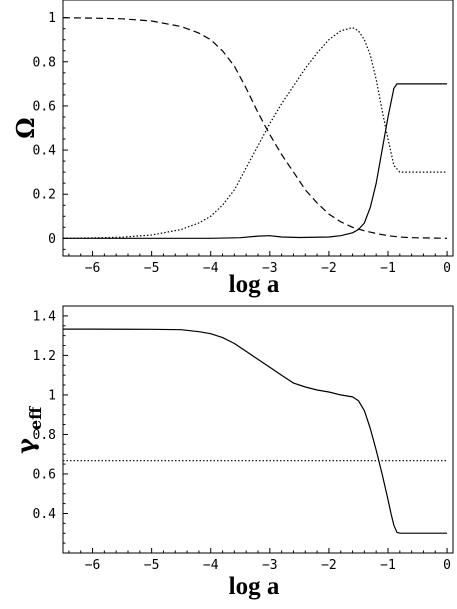 Image resolution: width=457 pixels, height=609 pixels. What do you see at coordinates (329, 565) in the screenshot?
I see `gamma-x-tick-label: −2` at bounding box center [329, 565].